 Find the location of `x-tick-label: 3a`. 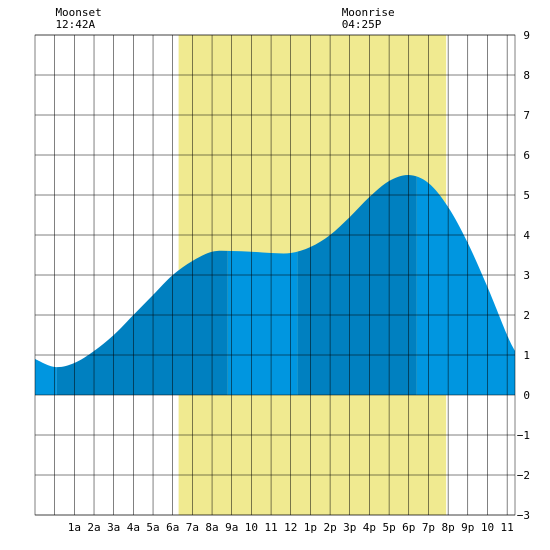

x-tick-label: 3a is located at coordinates (113, 527).